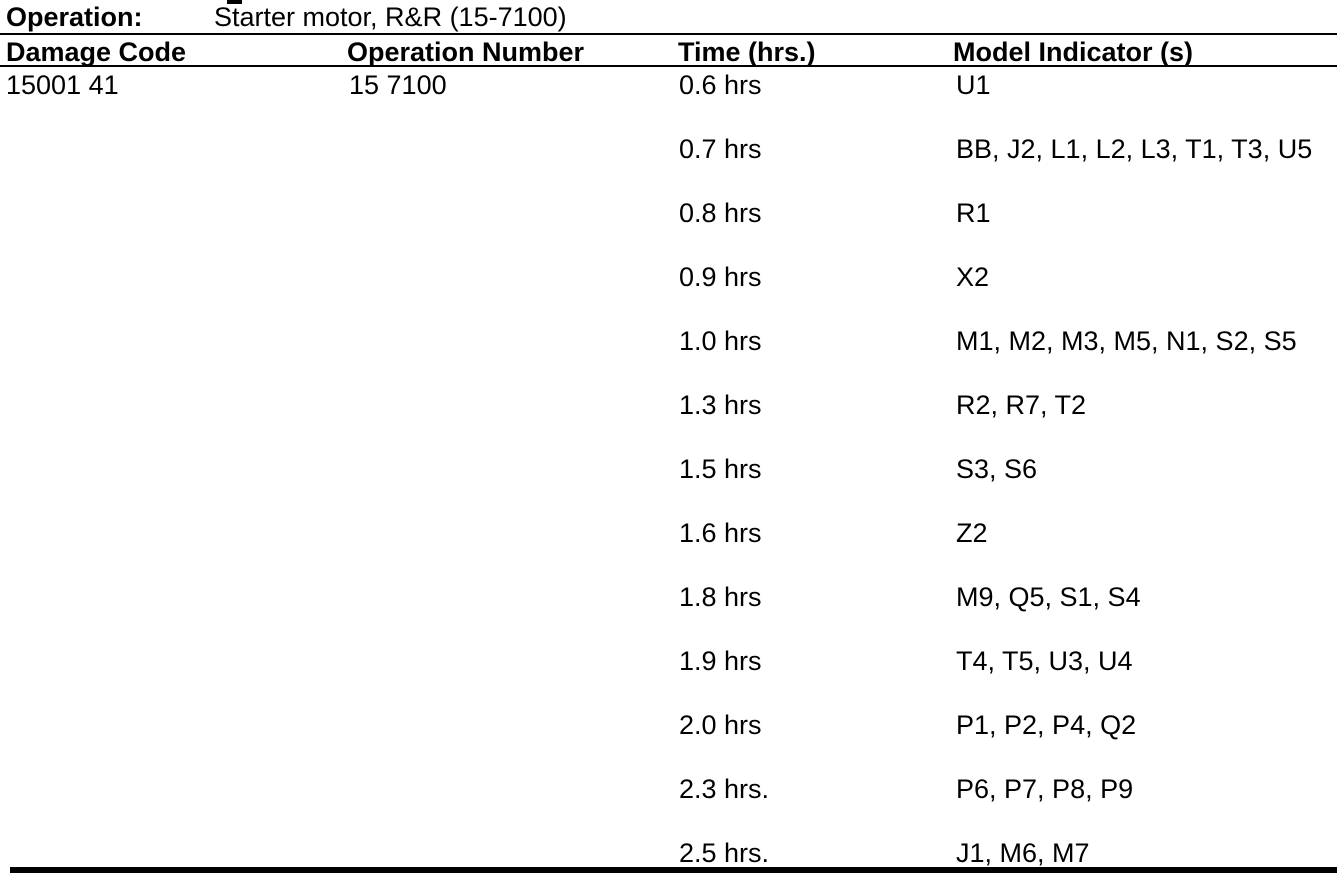  I want to click on time-value: 1.5 hrs, so click(720, 469).